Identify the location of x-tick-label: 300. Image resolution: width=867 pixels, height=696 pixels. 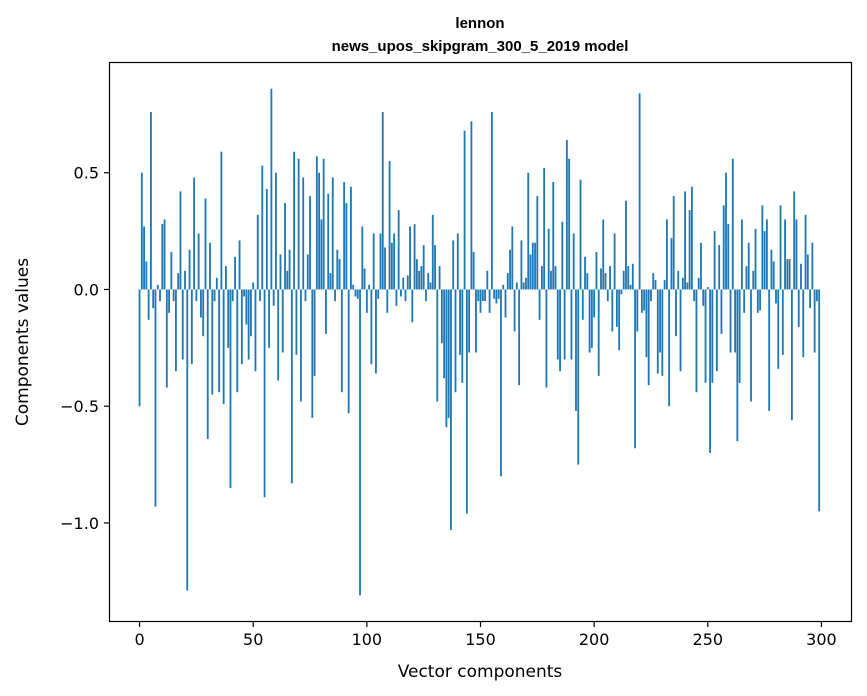
(821, 639).